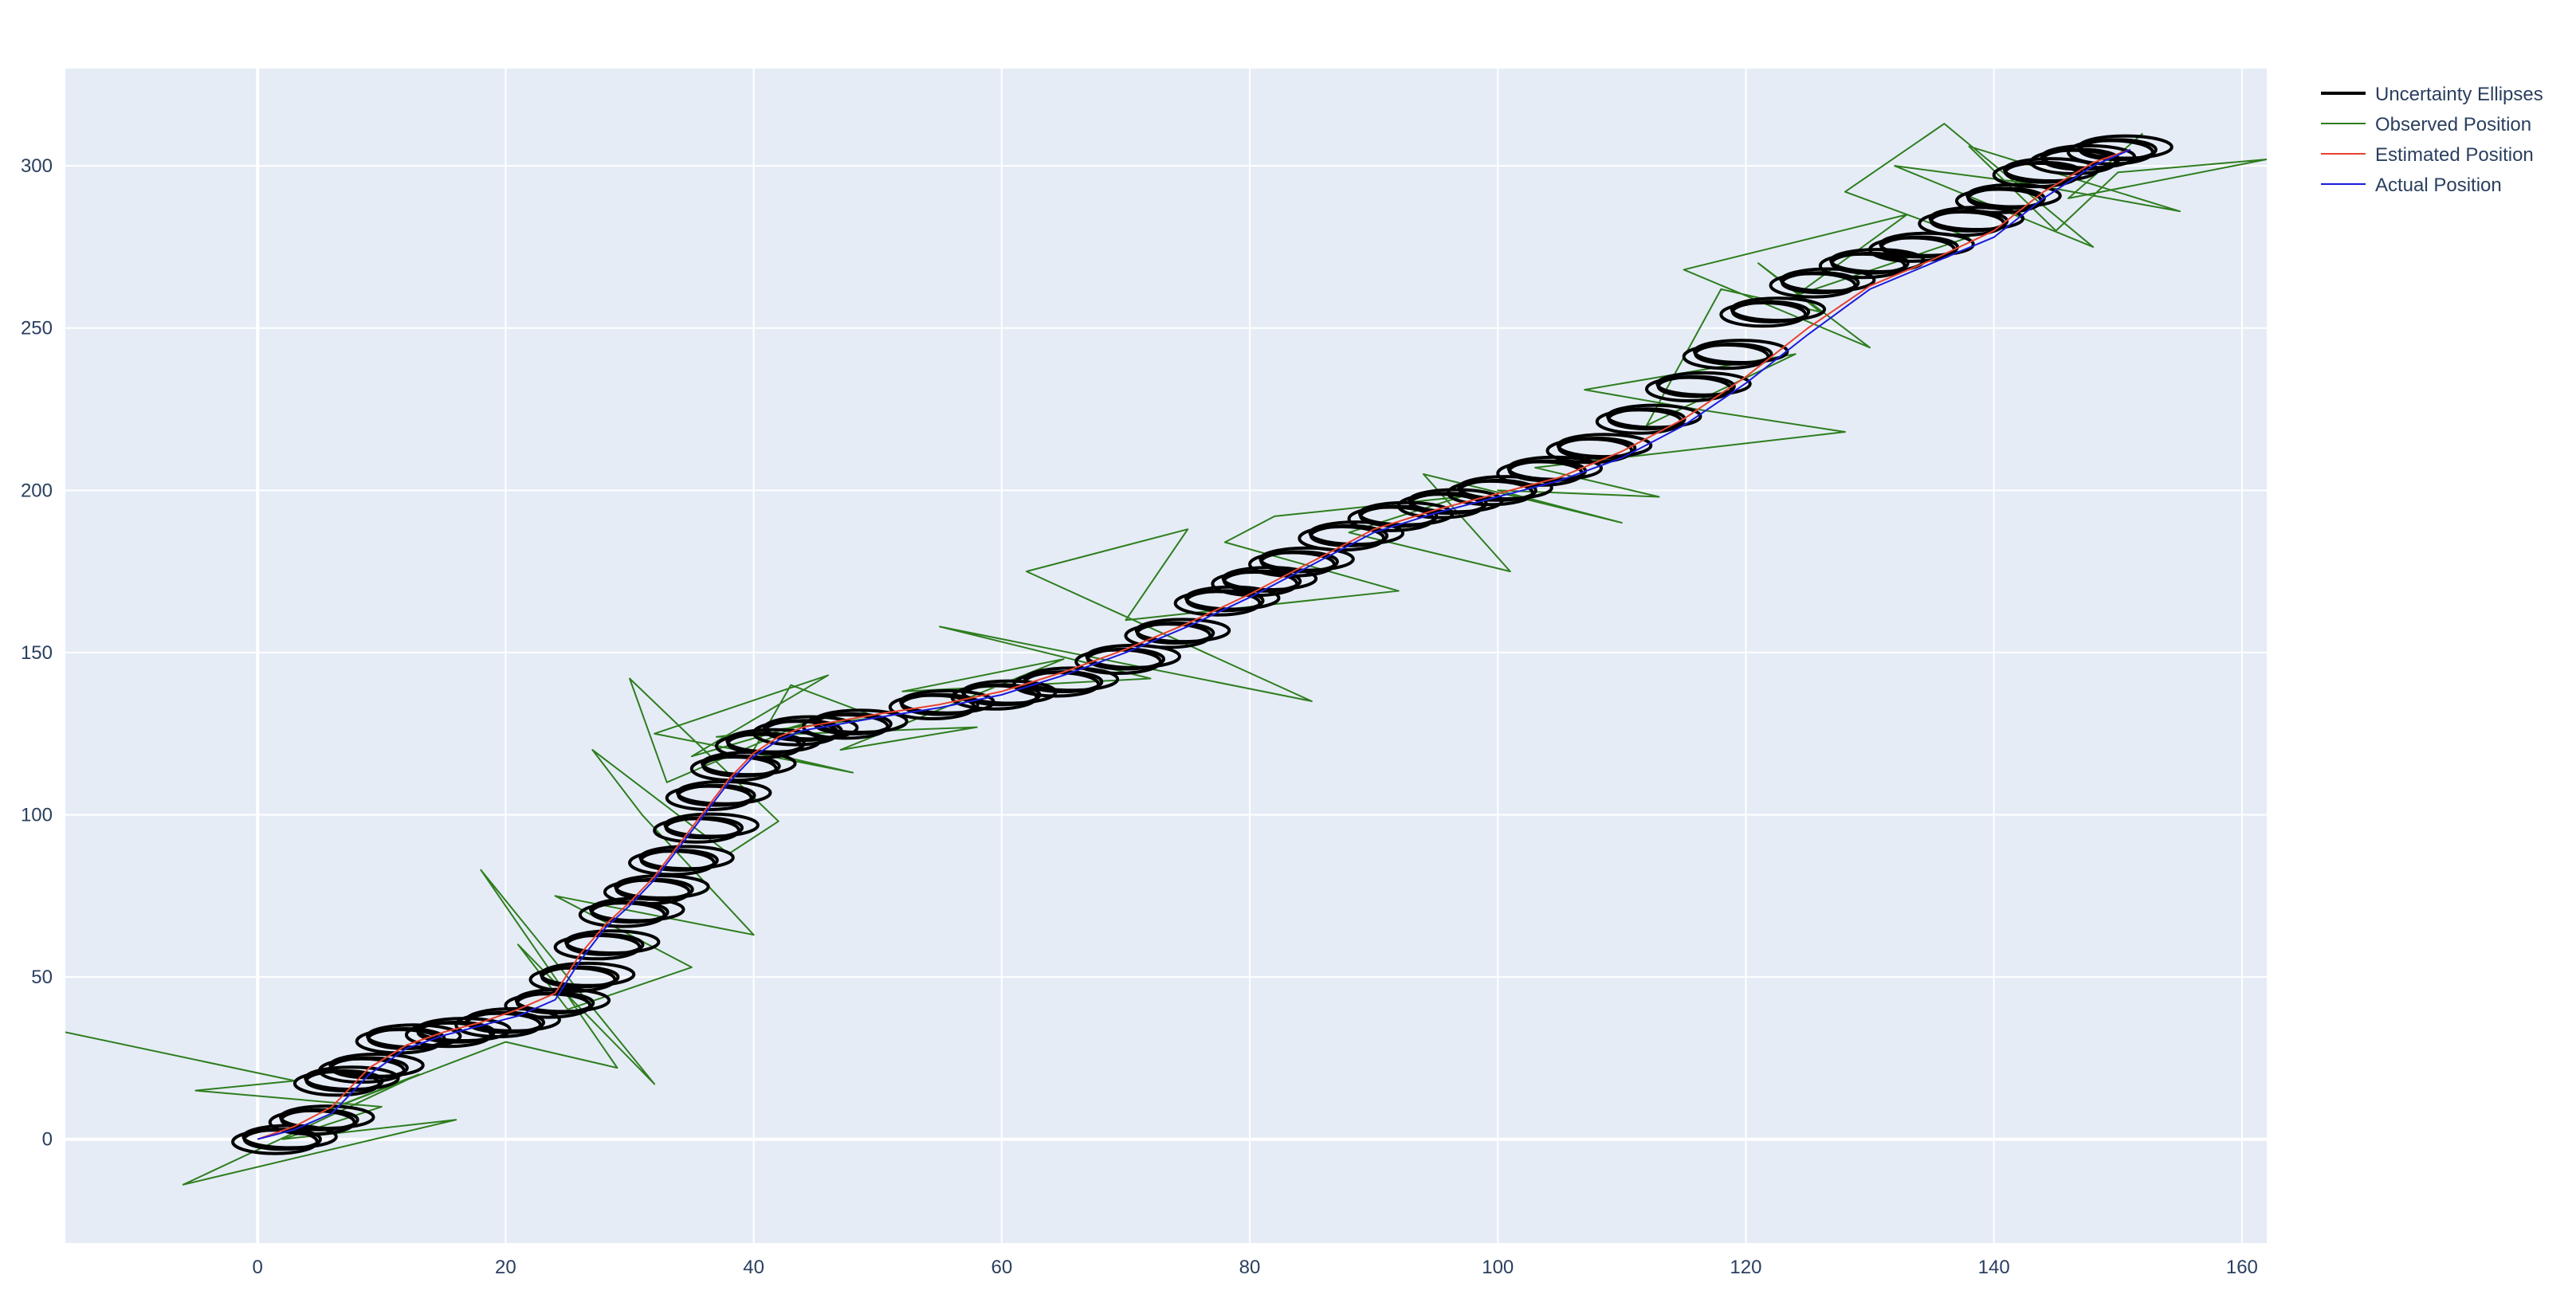 The width and height of the screenshot is (2576, 1310). I want to click on y-tick-label: 150, so click(37, 653).